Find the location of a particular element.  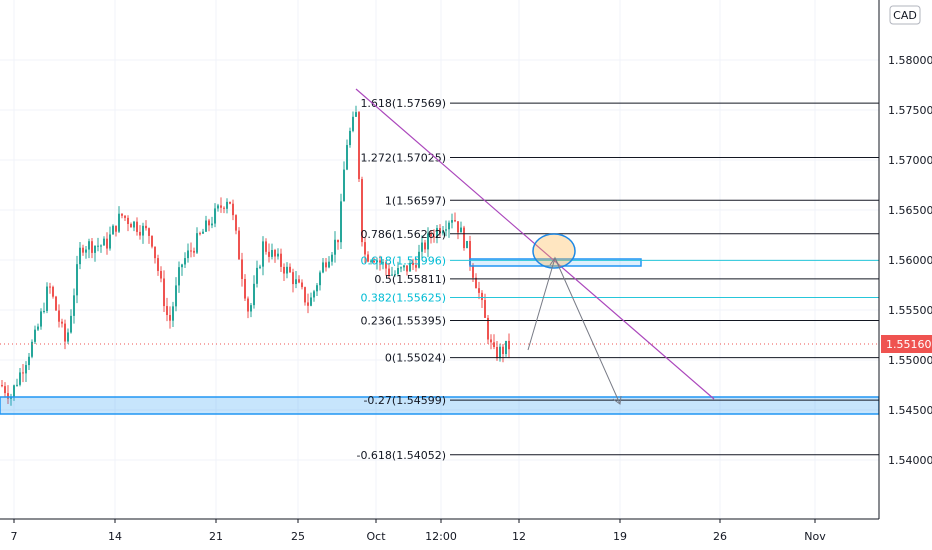

y-tick-label: 1.56000 is located at coordinates (910, 260).